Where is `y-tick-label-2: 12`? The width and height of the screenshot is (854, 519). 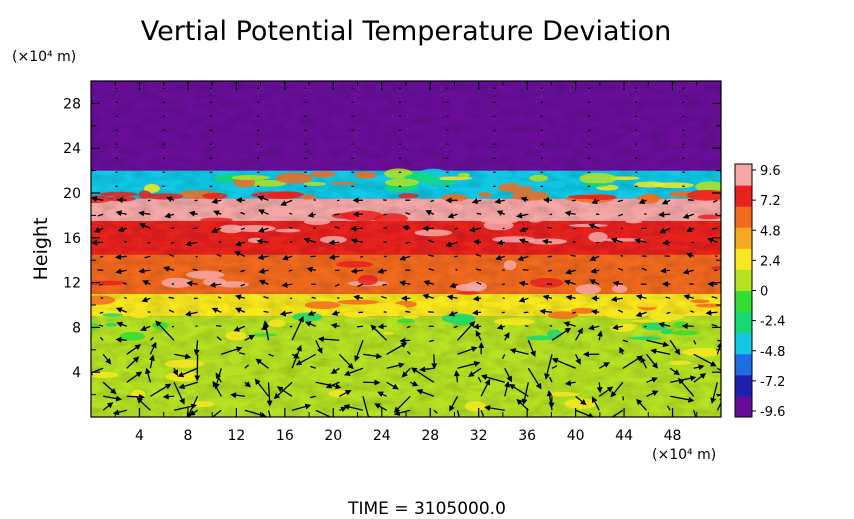
y-tick-label-2: 12 is located at coordinates (72, 284).